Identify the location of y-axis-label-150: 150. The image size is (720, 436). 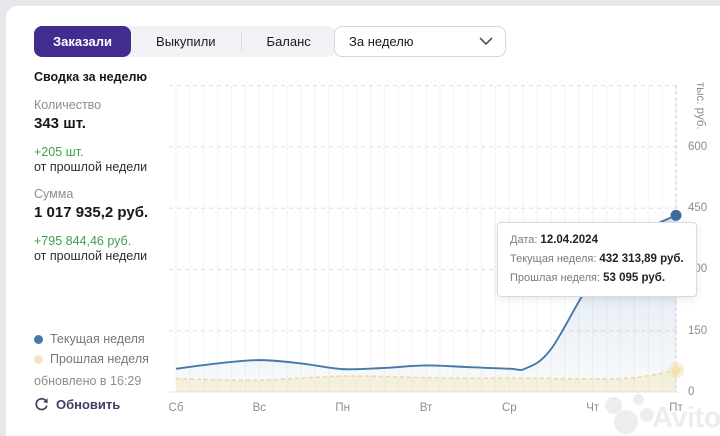
(698, 330).